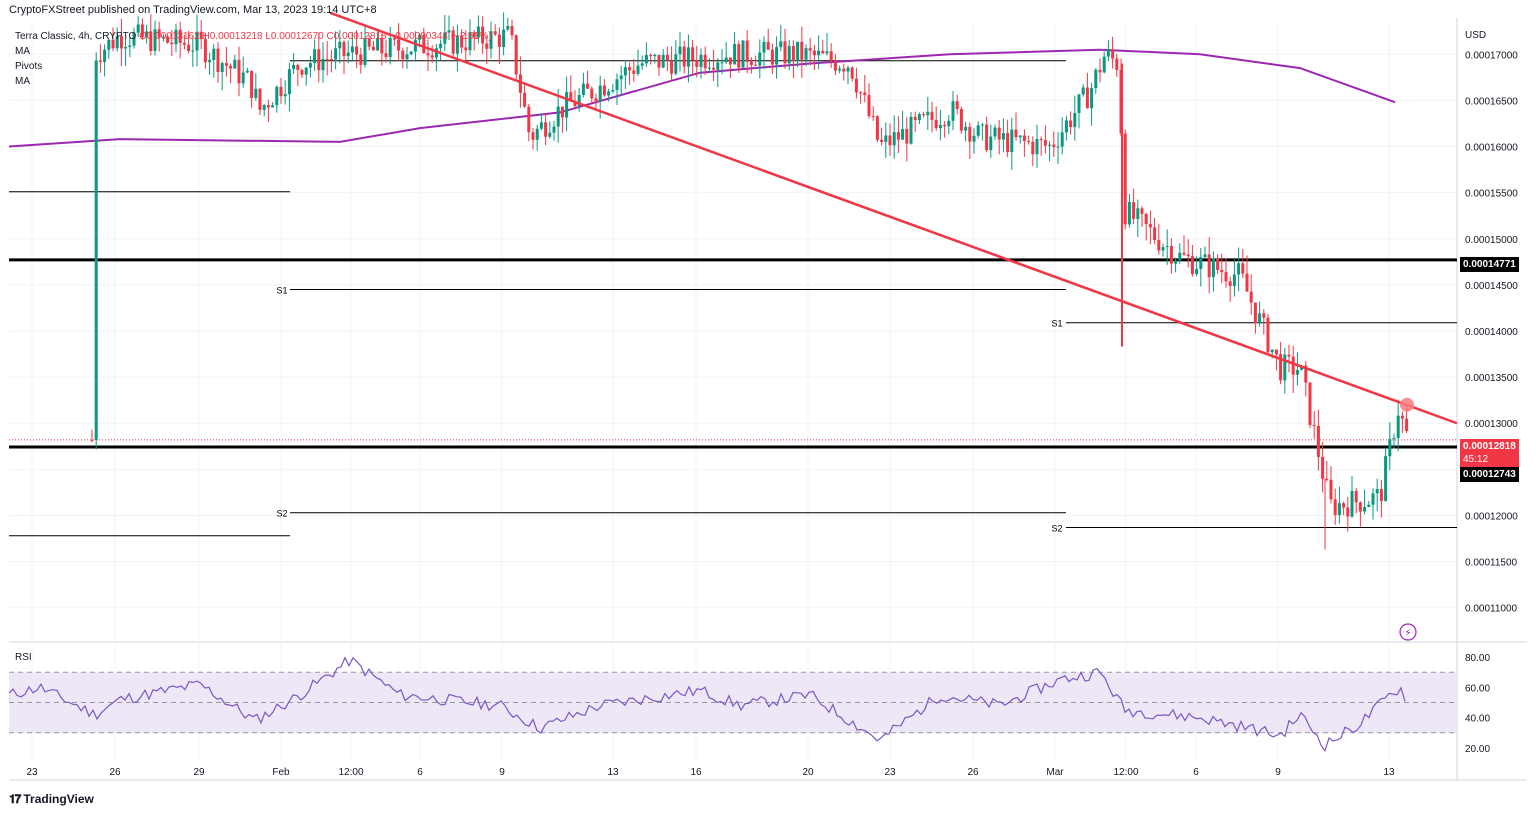 This screenshot has height=814, width=1536. What do you see at coordinates (1491, 286) in the screenshot?
I see `y-tick-label: 0.00014500` at bounding box center [1491, 286].